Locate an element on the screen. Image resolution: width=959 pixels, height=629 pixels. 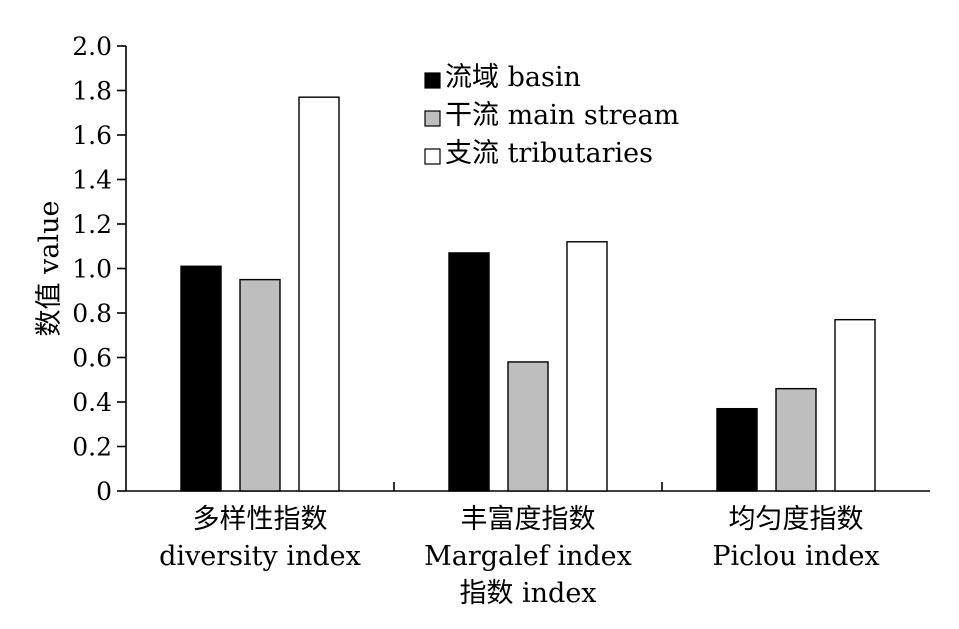
legend-label: 干流 main stream is located at coordinates (562, 115).